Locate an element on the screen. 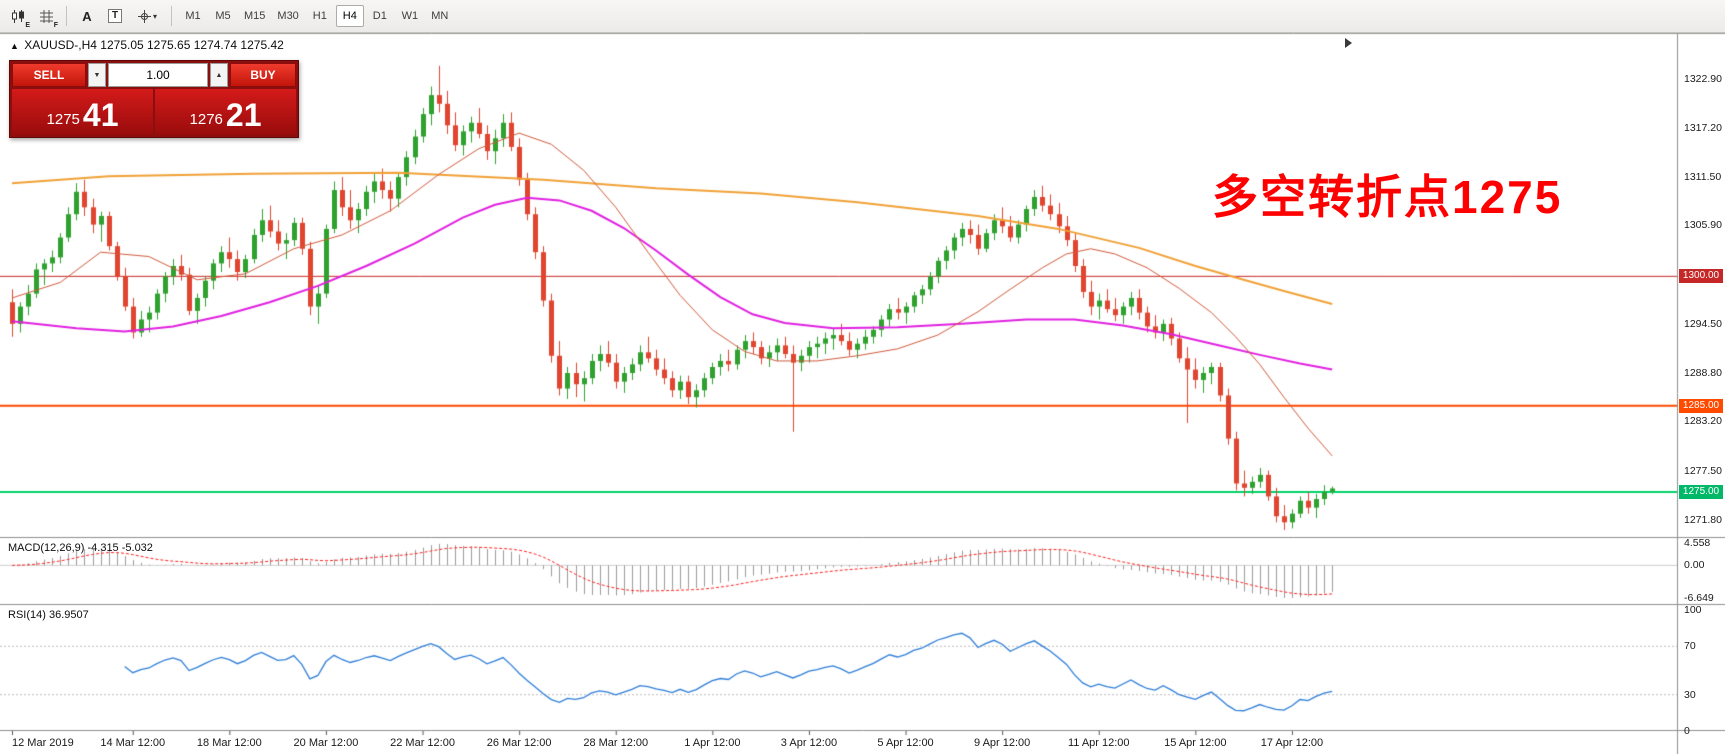 This screenshot has width=1725, height=754. buy-button: BUY is located at coordinates (263, 75).